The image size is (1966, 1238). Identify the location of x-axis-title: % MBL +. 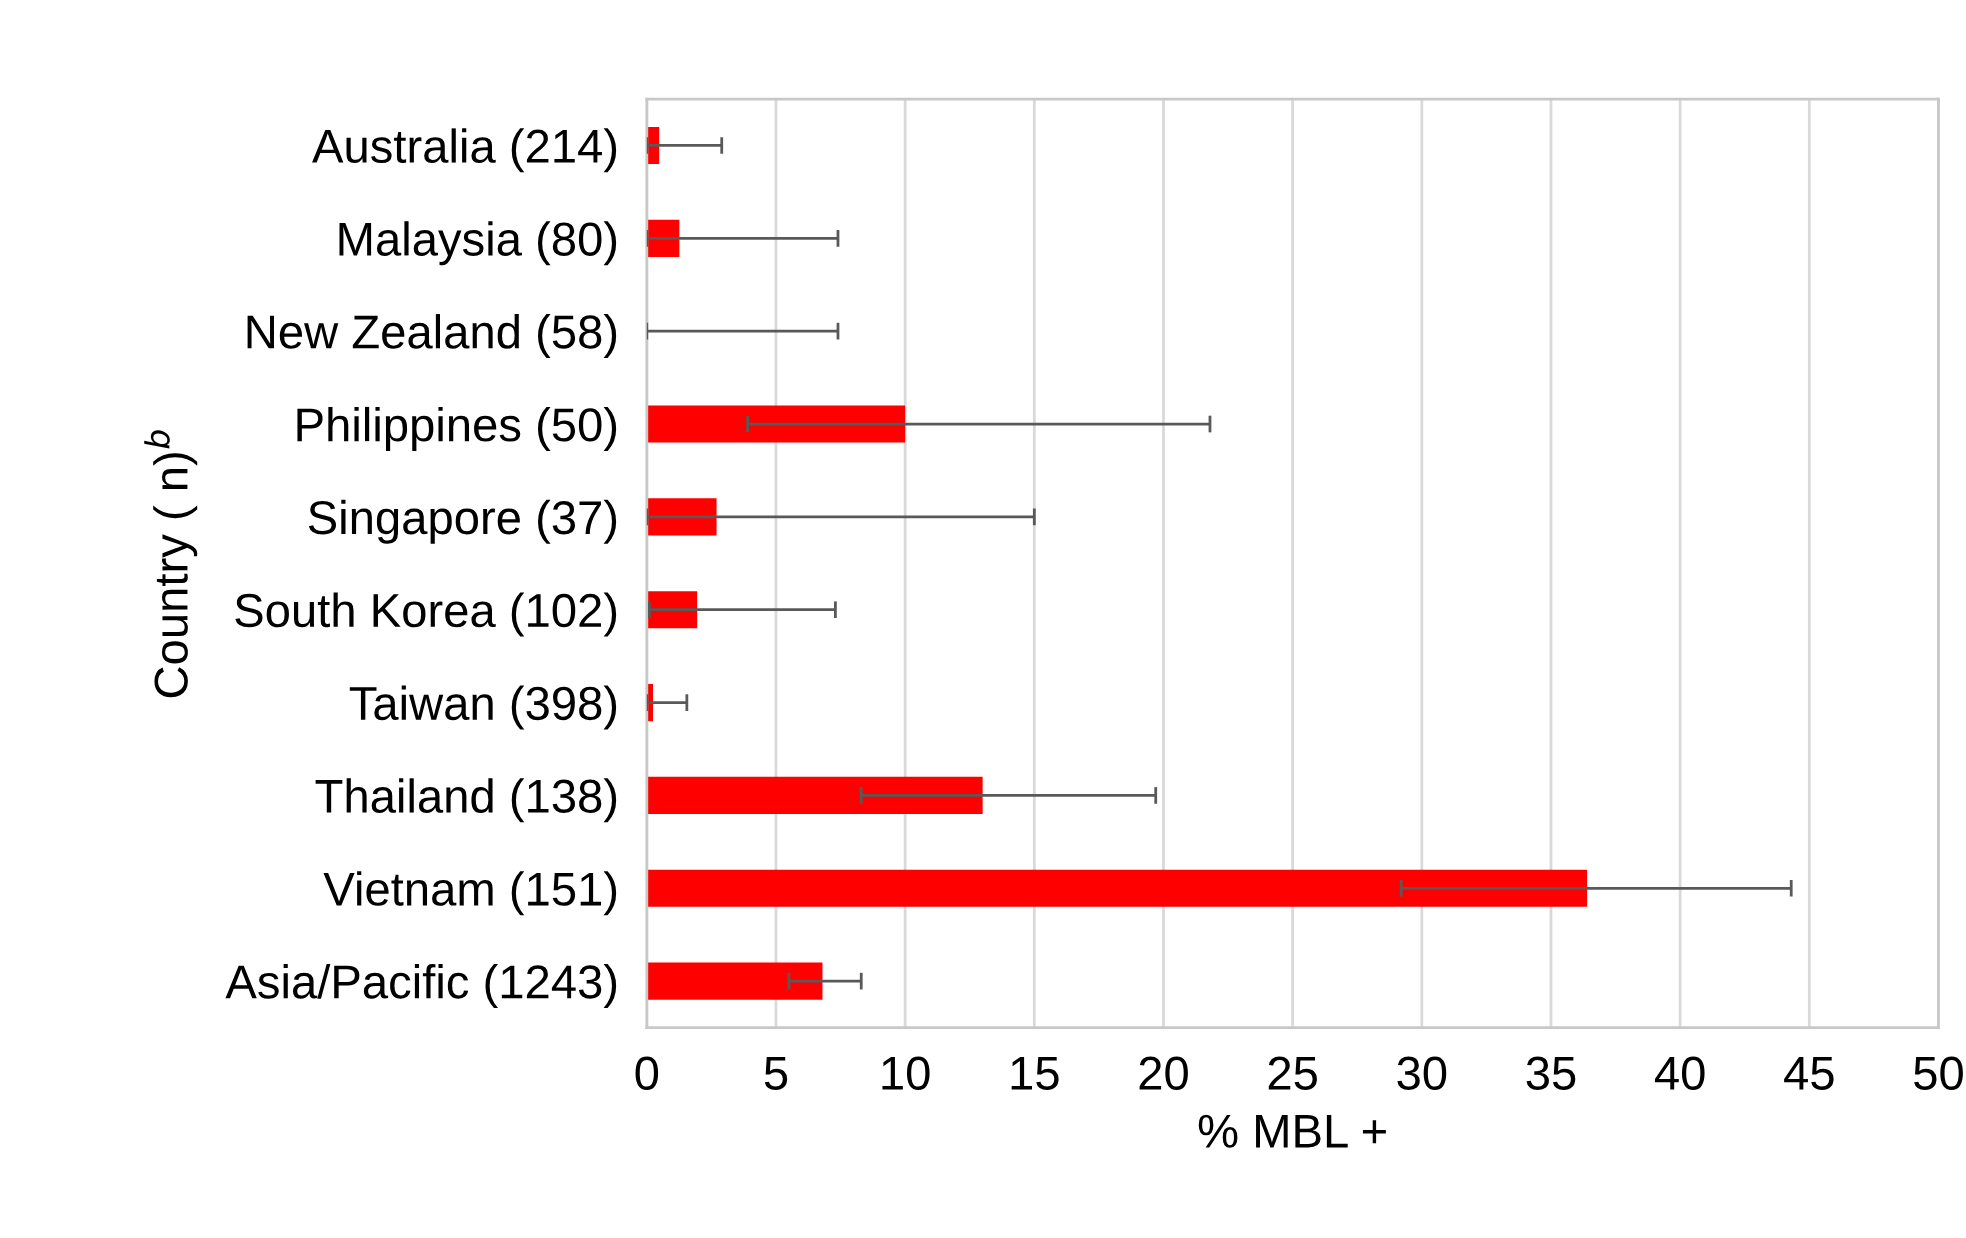
(1292, 1131).